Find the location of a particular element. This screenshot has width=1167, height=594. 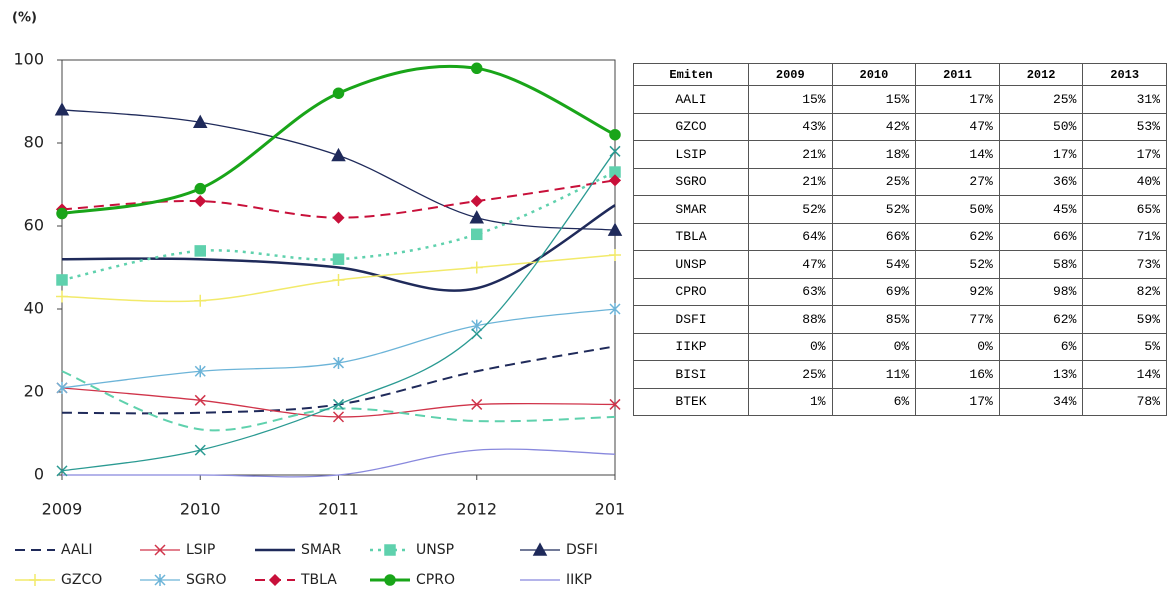

table-cell: DSFI is located at coordinates (691, 319).